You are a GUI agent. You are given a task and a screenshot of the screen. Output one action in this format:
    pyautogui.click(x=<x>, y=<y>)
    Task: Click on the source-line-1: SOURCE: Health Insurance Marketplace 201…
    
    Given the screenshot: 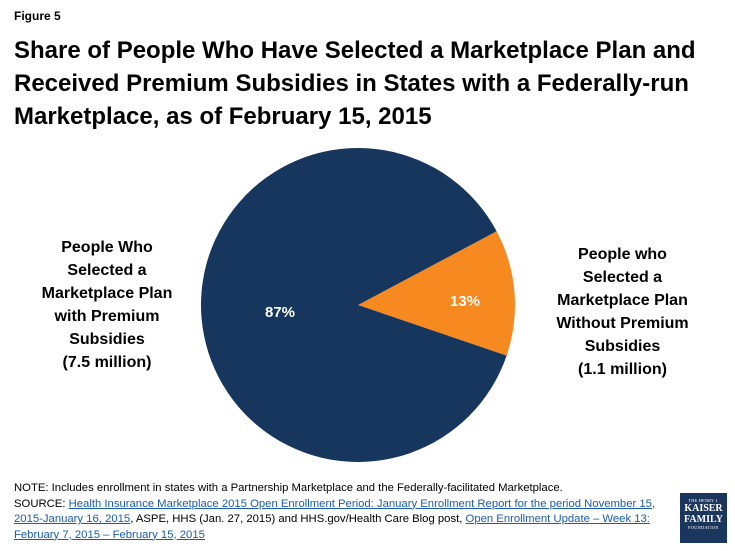 What is the action you would take?
    pyautogui.click(x=339, y=505)
    